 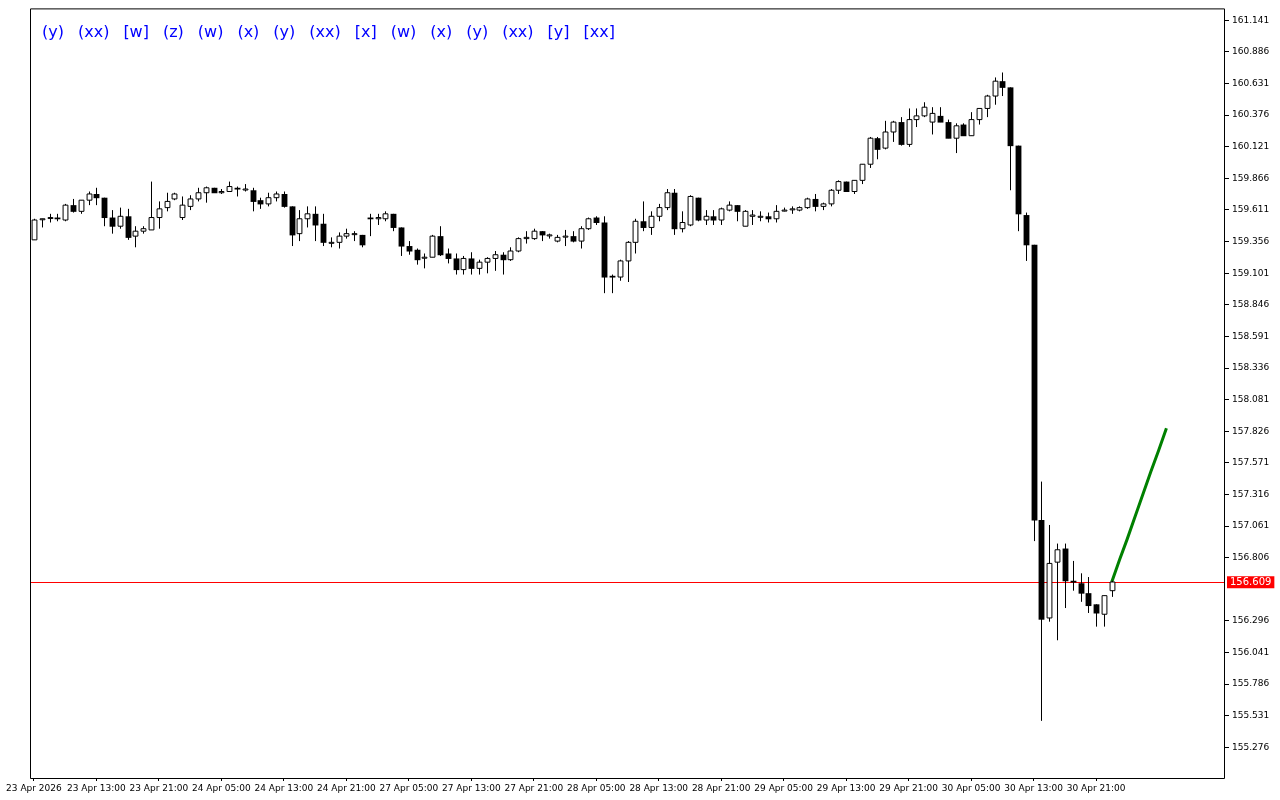 What do you see at coordinates (1251, 240) in the screenshot?
I see `y-tick-label: 159.356` at bounding box center [1251, 240].